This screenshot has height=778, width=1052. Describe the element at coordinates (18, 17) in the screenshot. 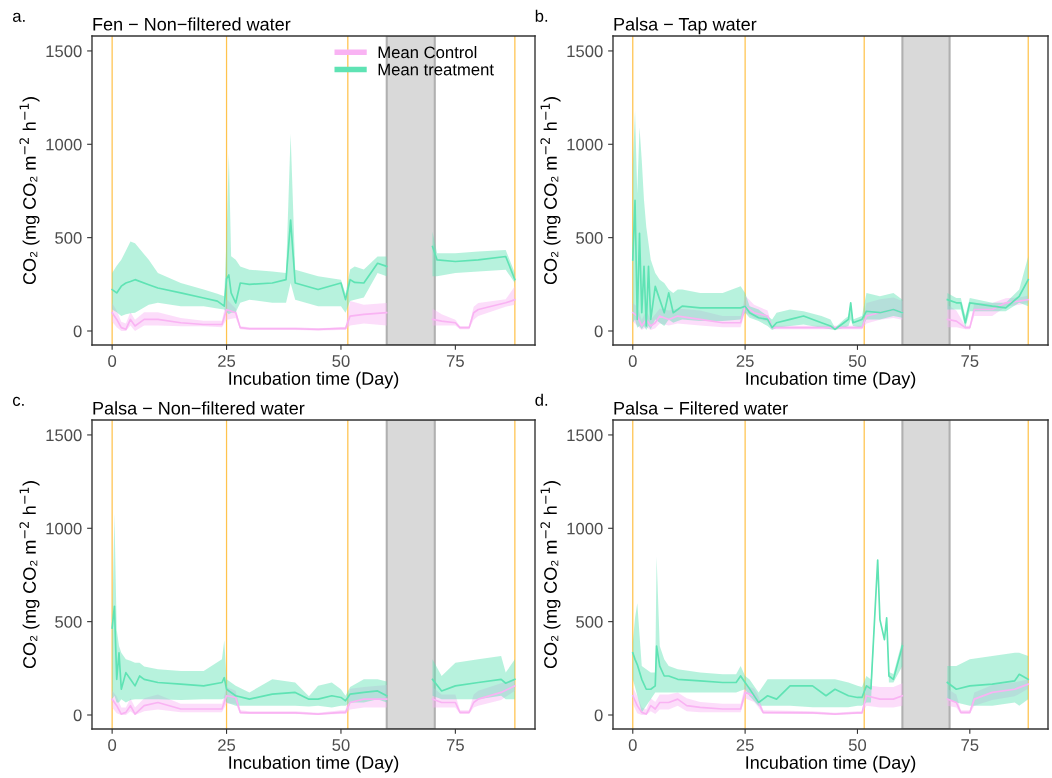

I see `text: a.` at that location.